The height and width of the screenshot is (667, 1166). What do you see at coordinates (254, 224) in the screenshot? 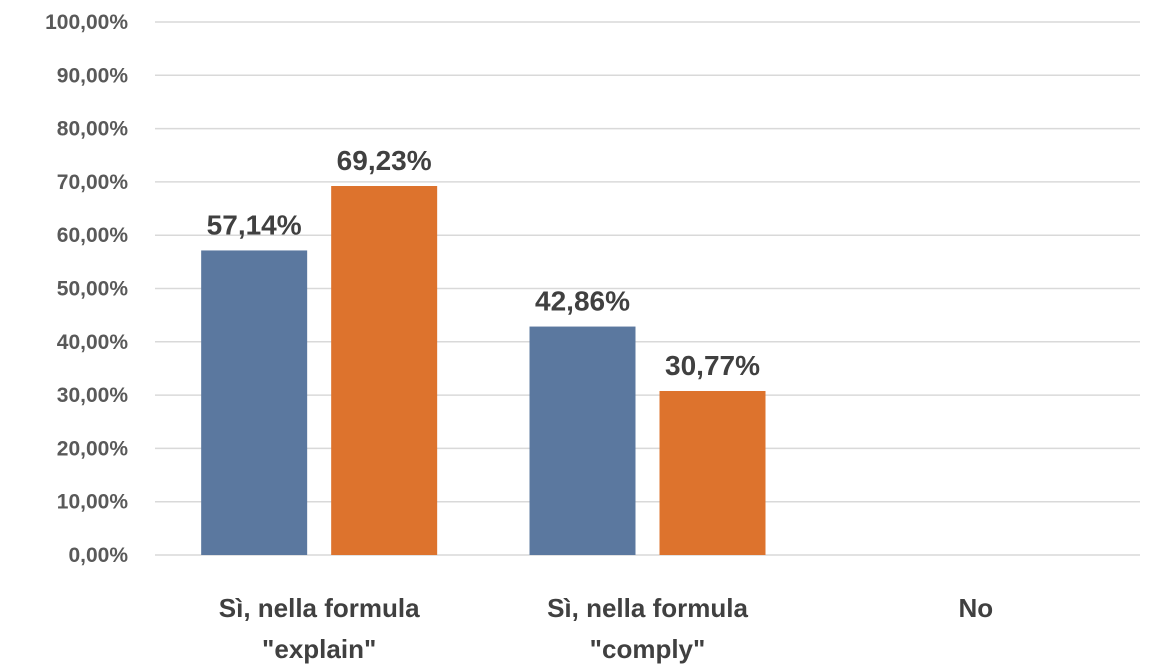
I see `data-label: 57,14%` at bounding box center [254, 224].